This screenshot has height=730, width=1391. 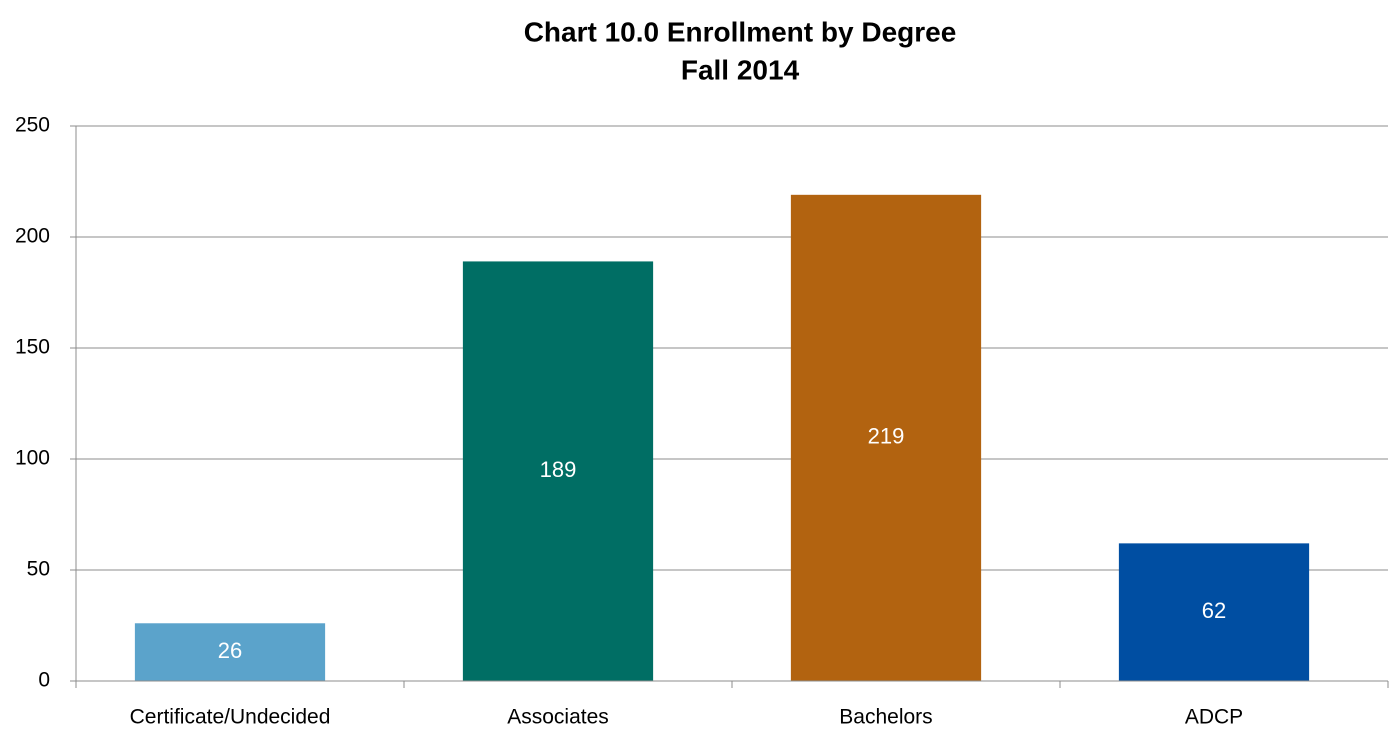 I want to click on value-label: 219, so click(x=886, y=436).